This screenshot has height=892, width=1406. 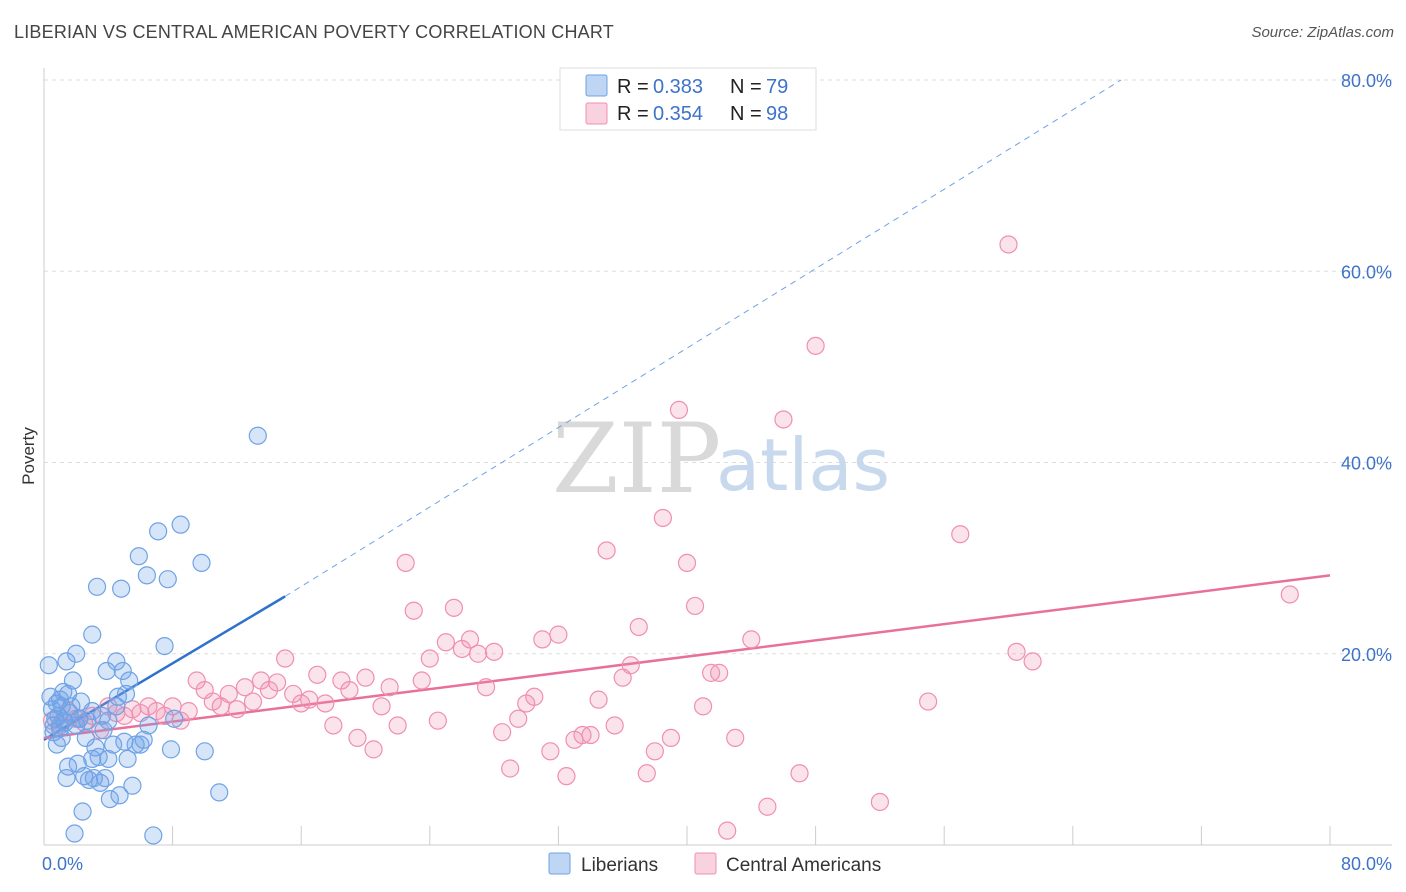 What do you see at coordinates (777, 87) in the screenshot?
I see `legend-n-value: 79` at bounding box center [777, 87].